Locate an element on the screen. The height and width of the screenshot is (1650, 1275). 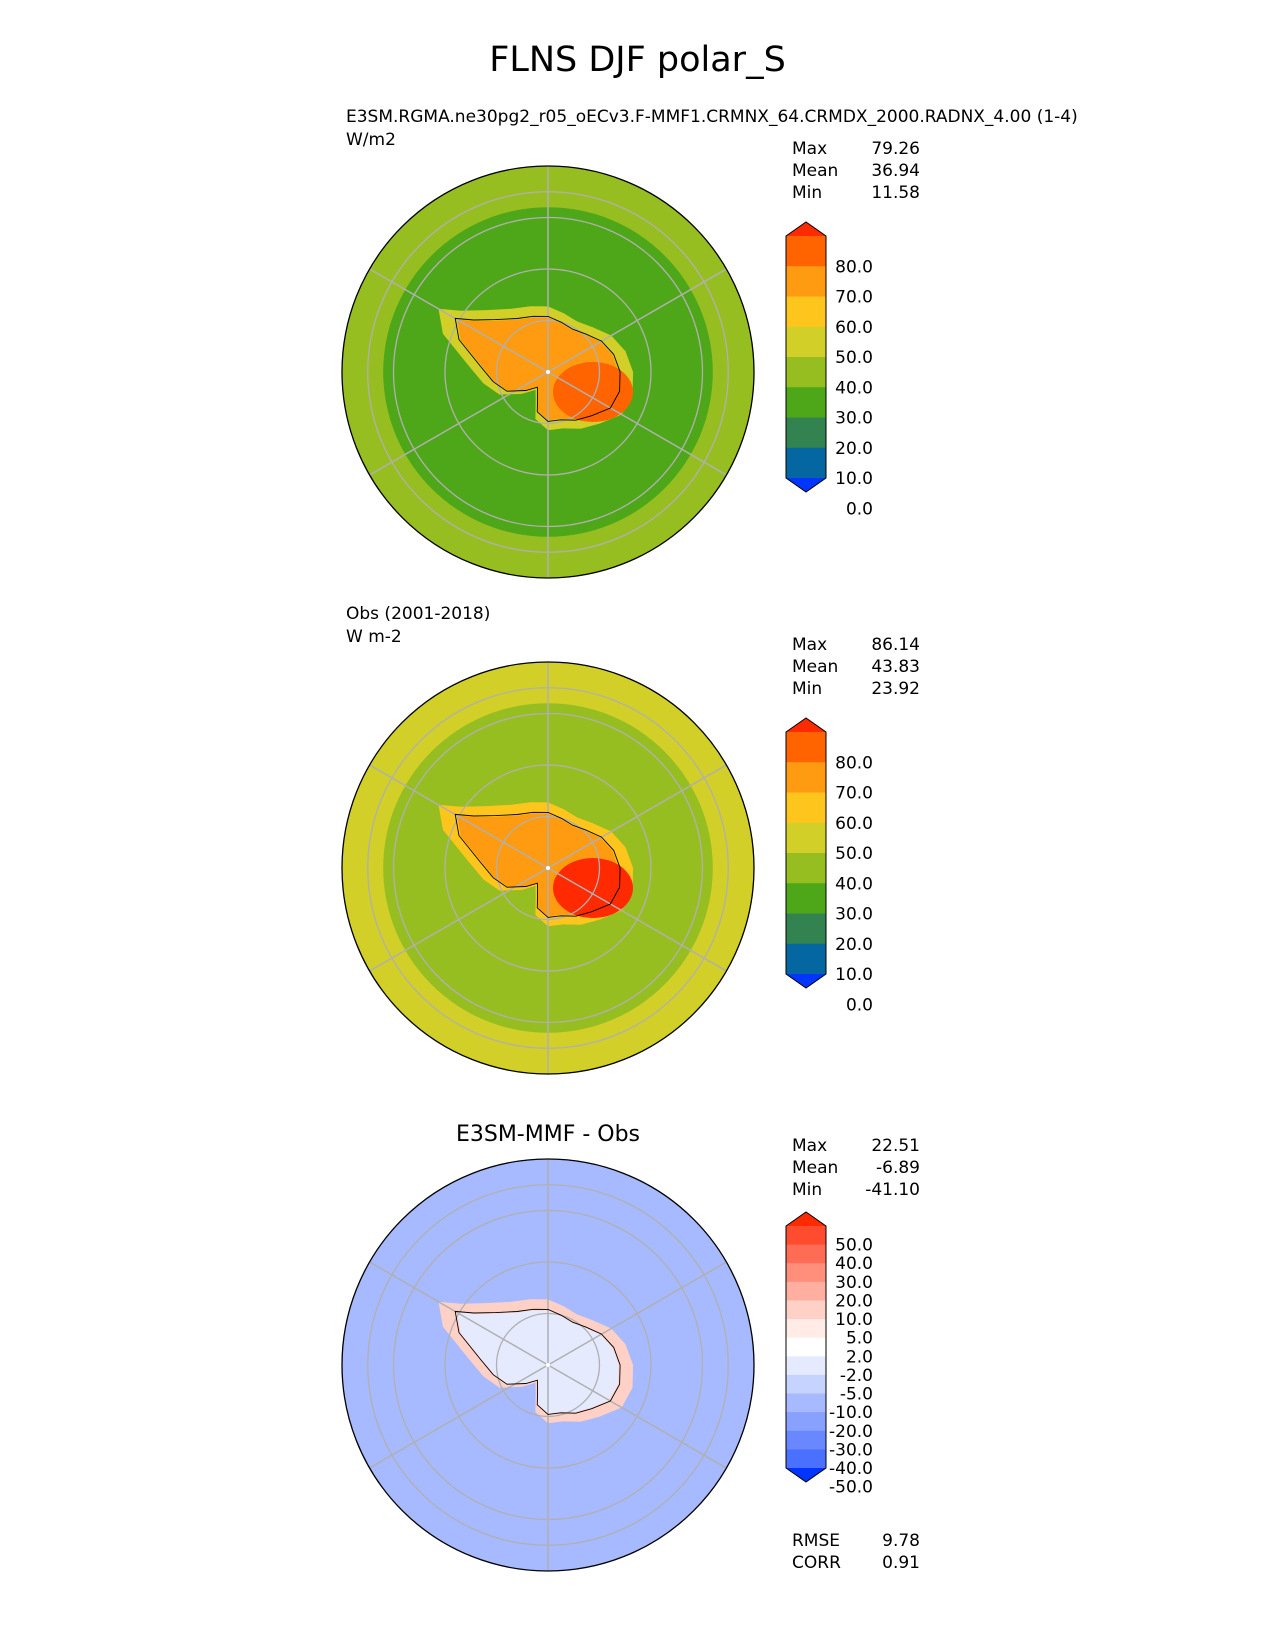
diff-panel-title: E3SM-MMF - Obs is located at coordinates (548, 1134).